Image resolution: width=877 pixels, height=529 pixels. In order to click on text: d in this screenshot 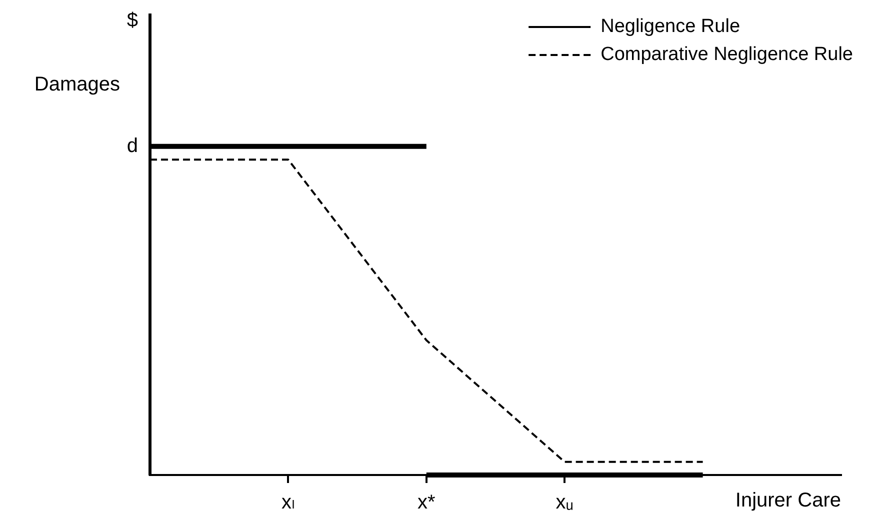, I will do `click(132, 145)`.